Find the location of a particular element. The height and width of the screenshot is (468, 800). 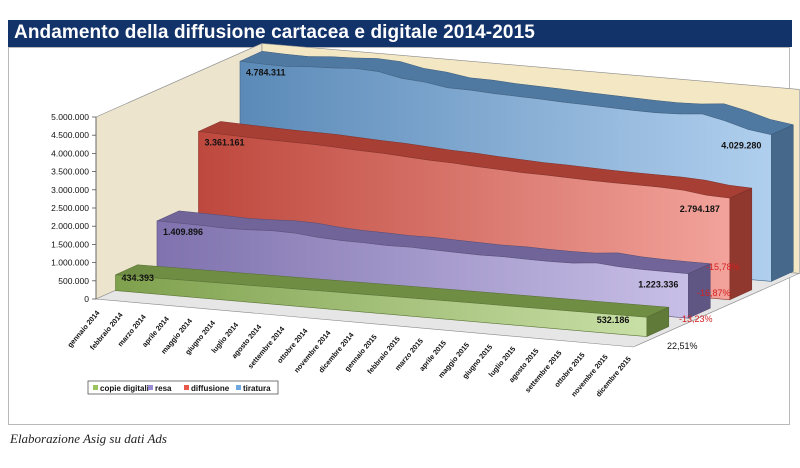

legend: copie digitali resa diffusione tiratura is located at coordinates (183, 387).